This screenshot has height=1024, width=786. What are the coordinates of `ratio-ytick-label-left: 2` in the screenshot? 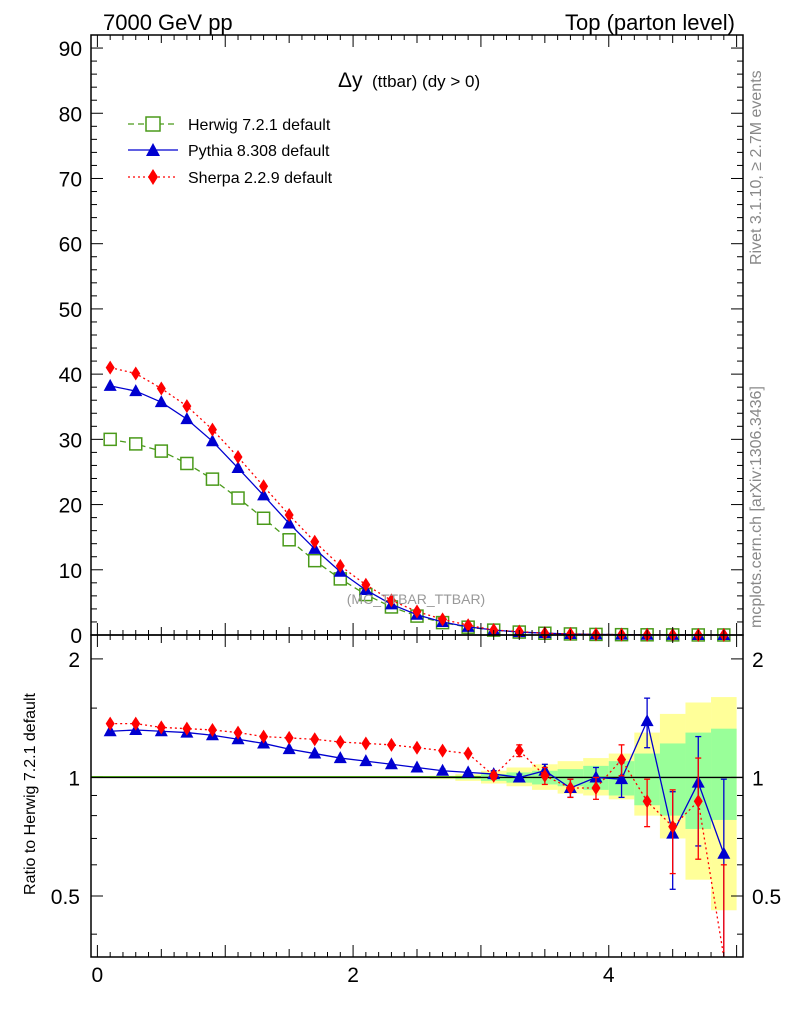 It's located at (74, 660).